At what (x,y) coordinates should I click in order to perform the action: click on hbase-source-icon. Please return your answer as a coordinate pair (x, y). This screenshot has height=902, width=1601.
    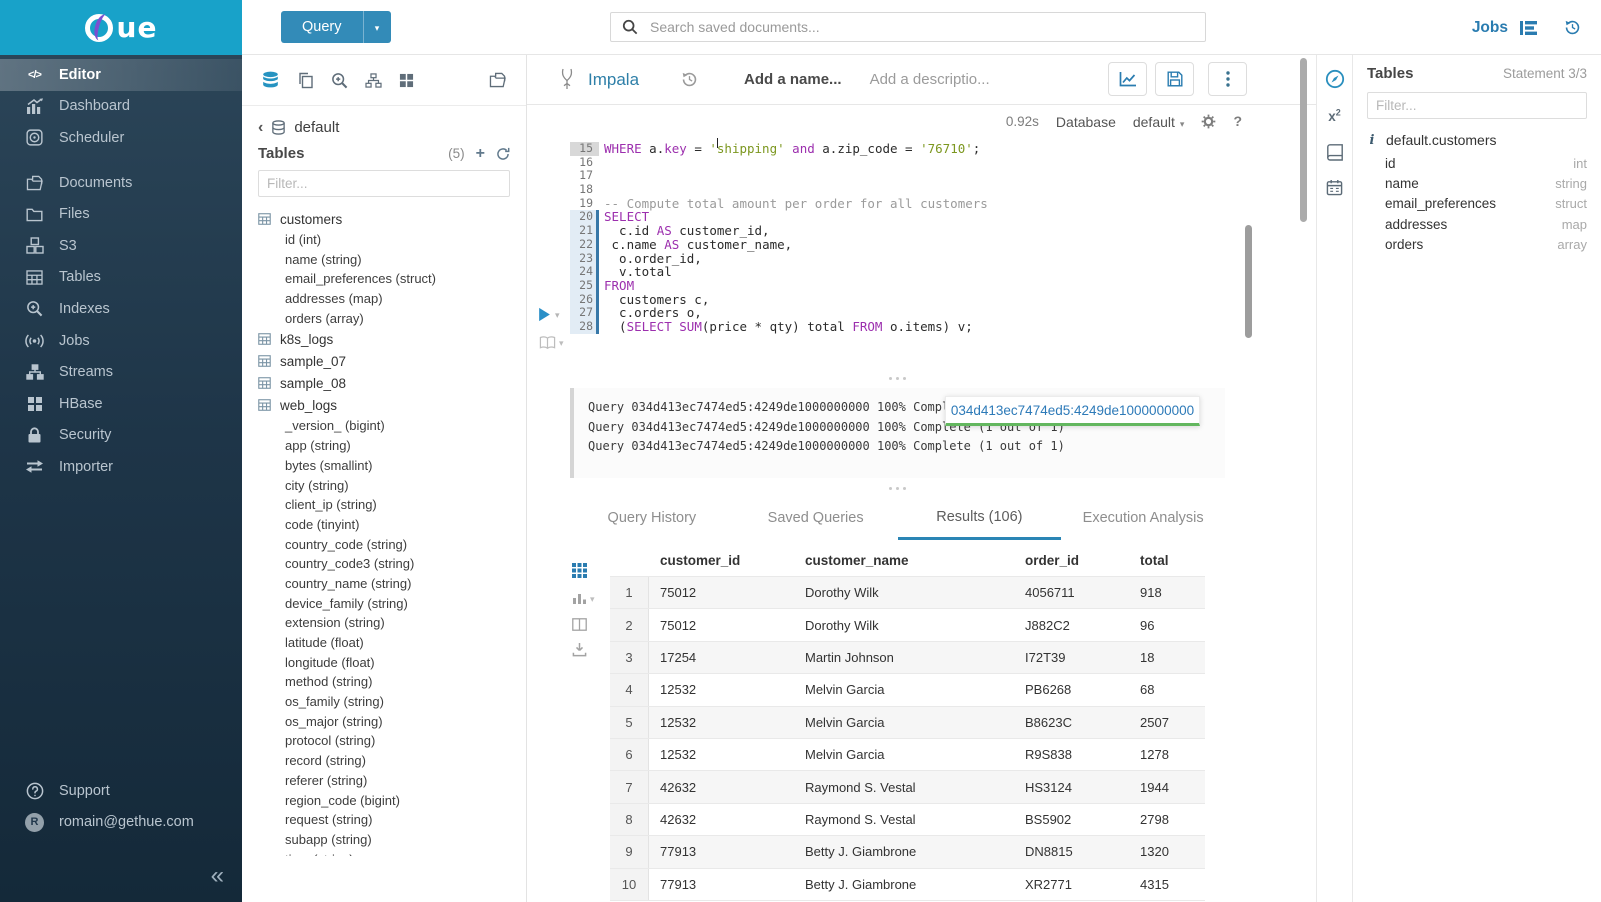
    Looking at the image, I should click on (406, 80).